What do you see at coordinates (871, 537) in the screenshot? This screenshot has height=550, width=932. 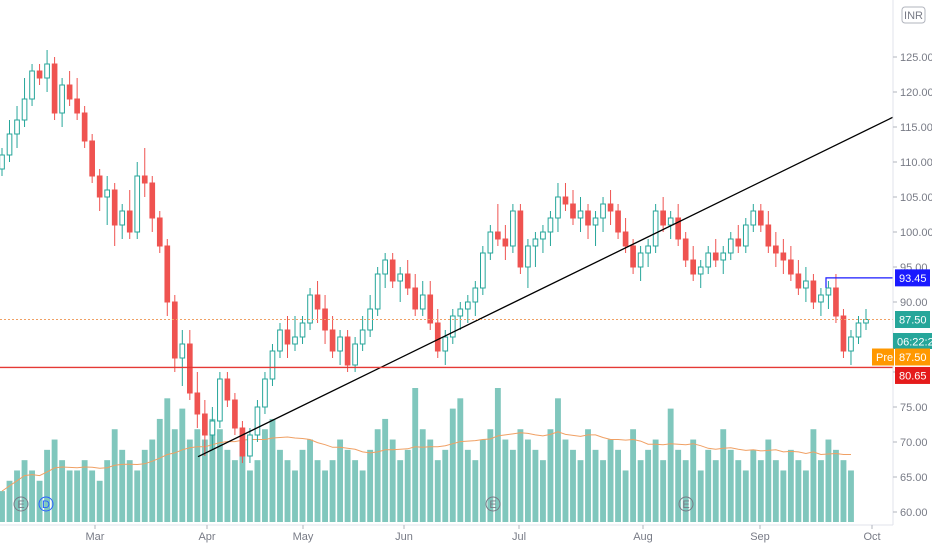 I see `time-tick-label: Oct` at bounding box center [871, 537].